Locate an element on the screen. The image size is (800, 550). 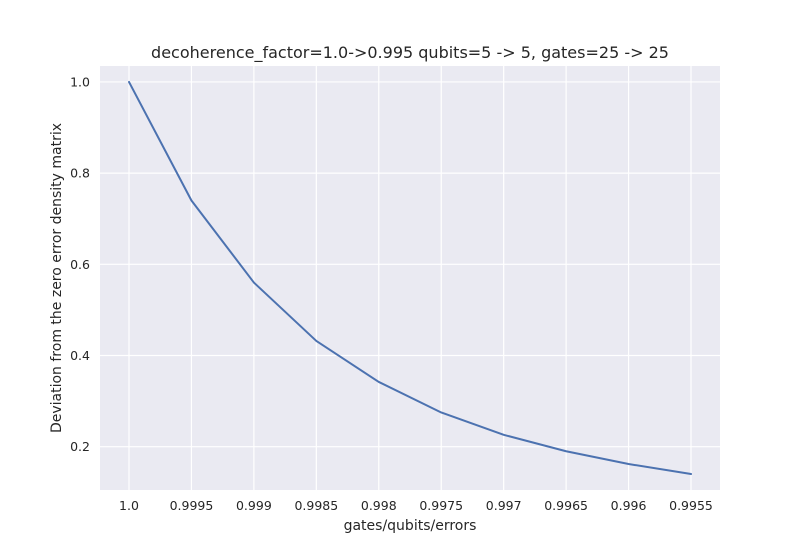
x-tick-label: 1.0 is located at coordinates (129, 505).